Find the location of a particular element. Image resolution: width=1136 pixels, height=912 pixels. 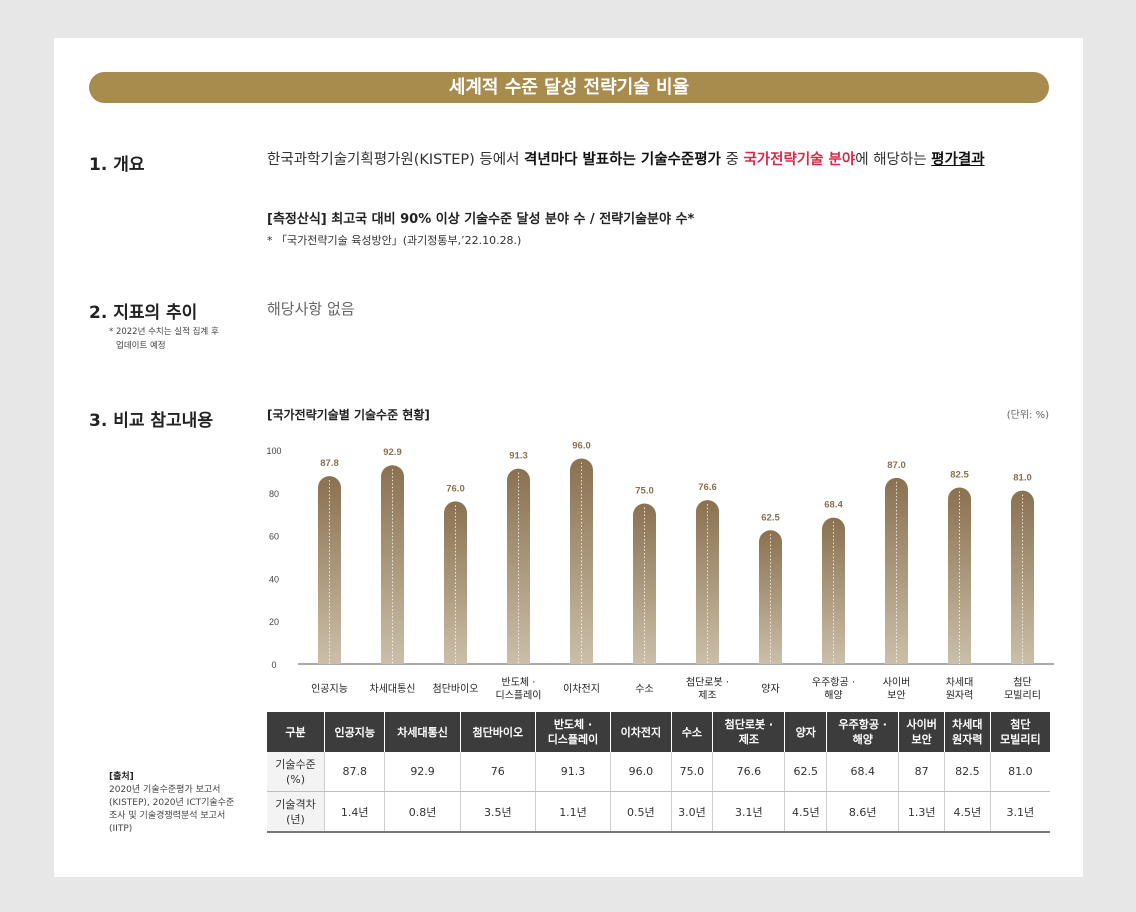

table-column-header: 사이버 보안 is located at coordinates (921, 732).